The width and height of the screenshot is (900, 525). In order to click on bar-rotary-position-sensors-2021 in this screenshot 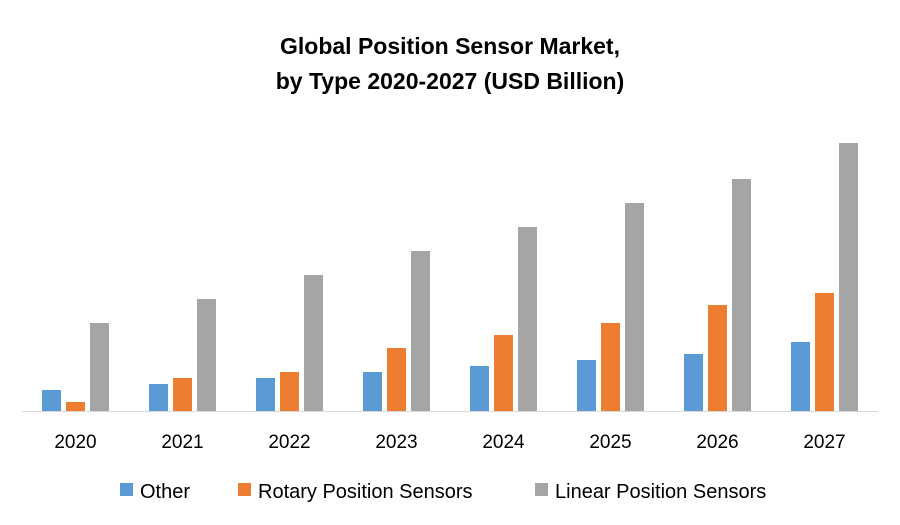, I will do `click(182, 394)`.